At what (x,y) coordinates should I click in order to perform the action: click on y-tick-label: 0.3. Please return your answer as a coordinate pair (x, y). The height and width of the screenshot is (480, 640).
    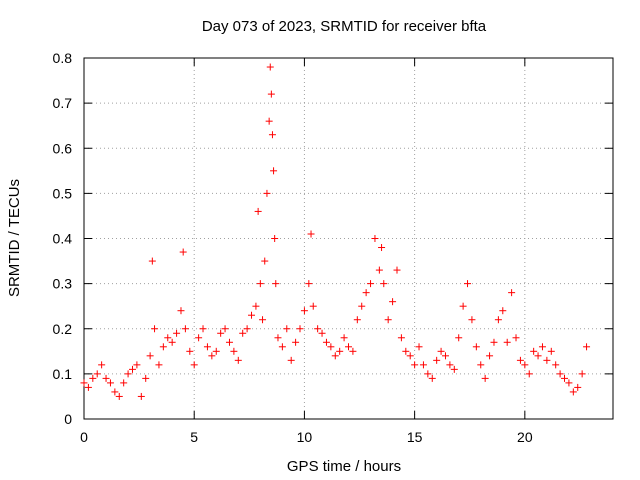
    Looking at the image, I should click on (63, 284).